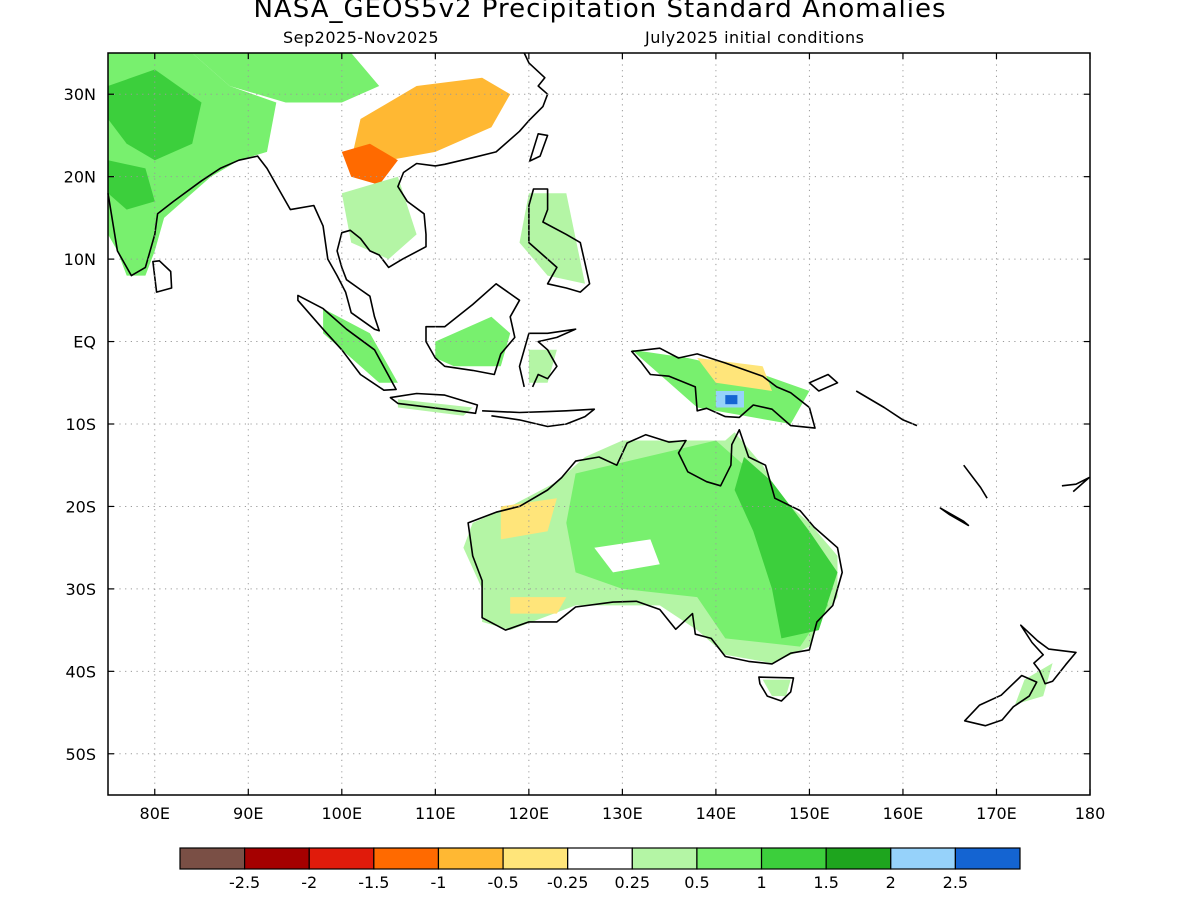  Describe the element at coordinates (162, 276) in the screenshot. I see `coast-sri-lanka` at that location.